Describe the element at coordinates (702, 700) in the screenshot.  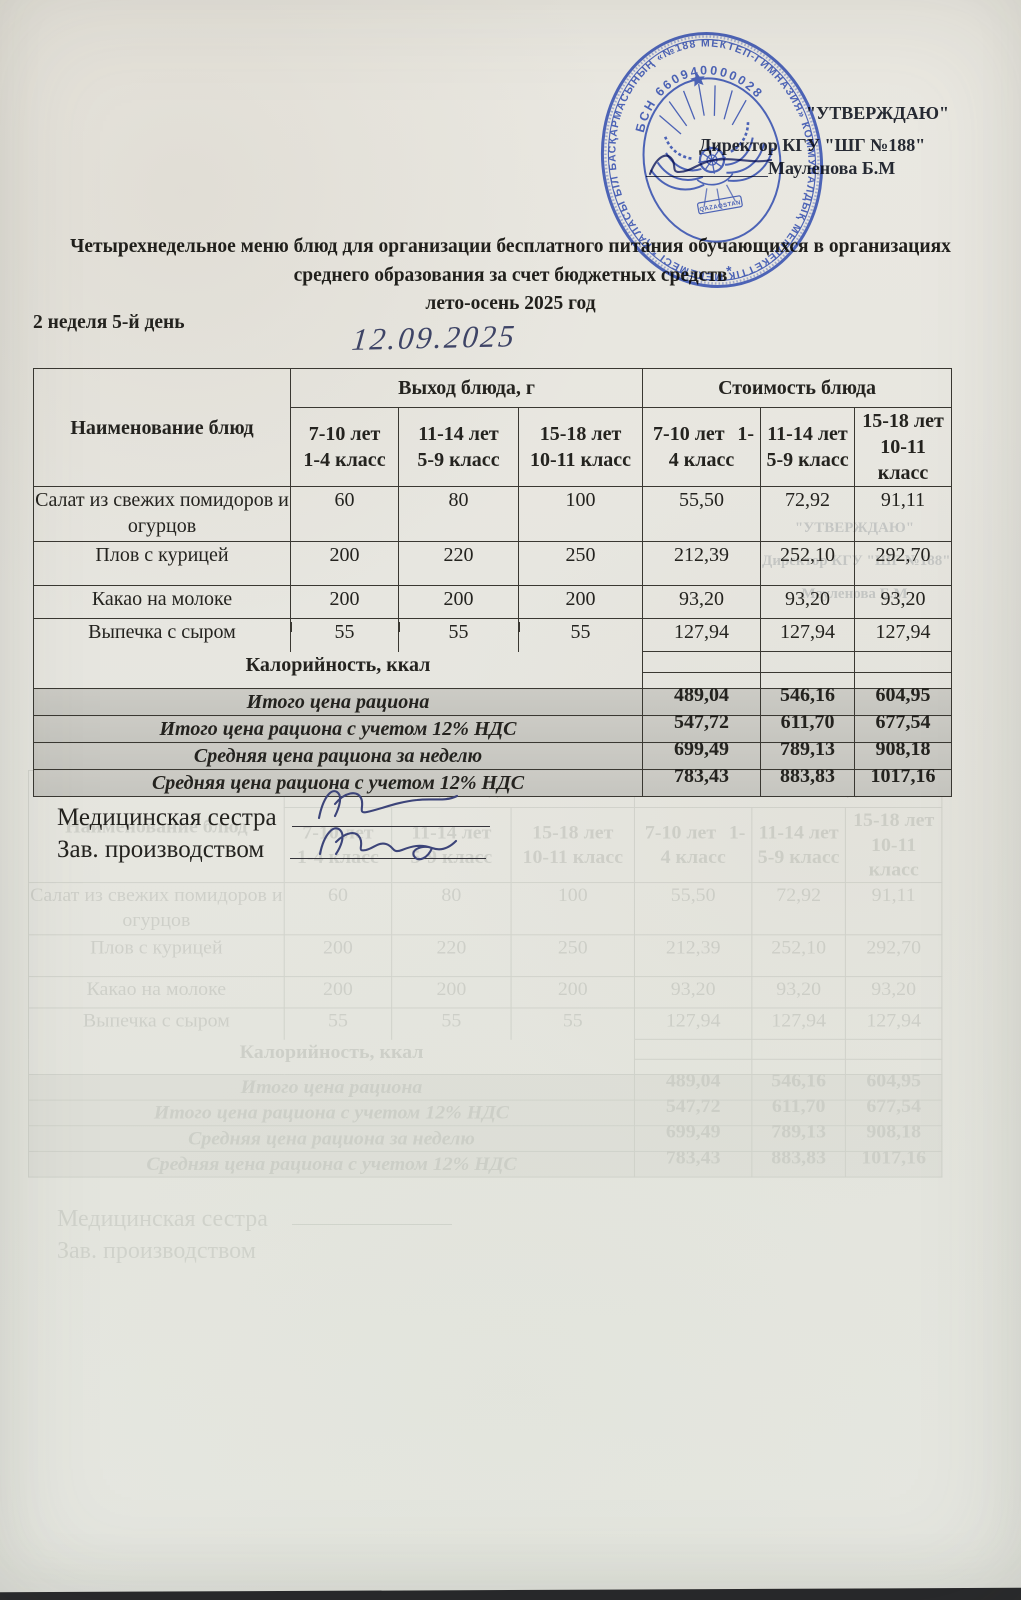
I see `summary-value: 489,04` at that location.